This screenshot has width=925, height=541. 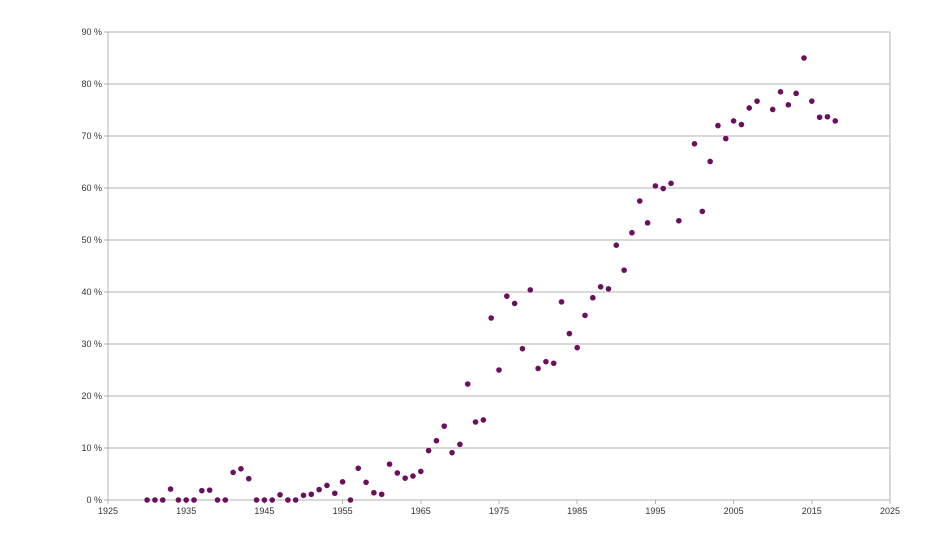 I want to click on y-tick-label: 40 %, so click(x=91, y=292).